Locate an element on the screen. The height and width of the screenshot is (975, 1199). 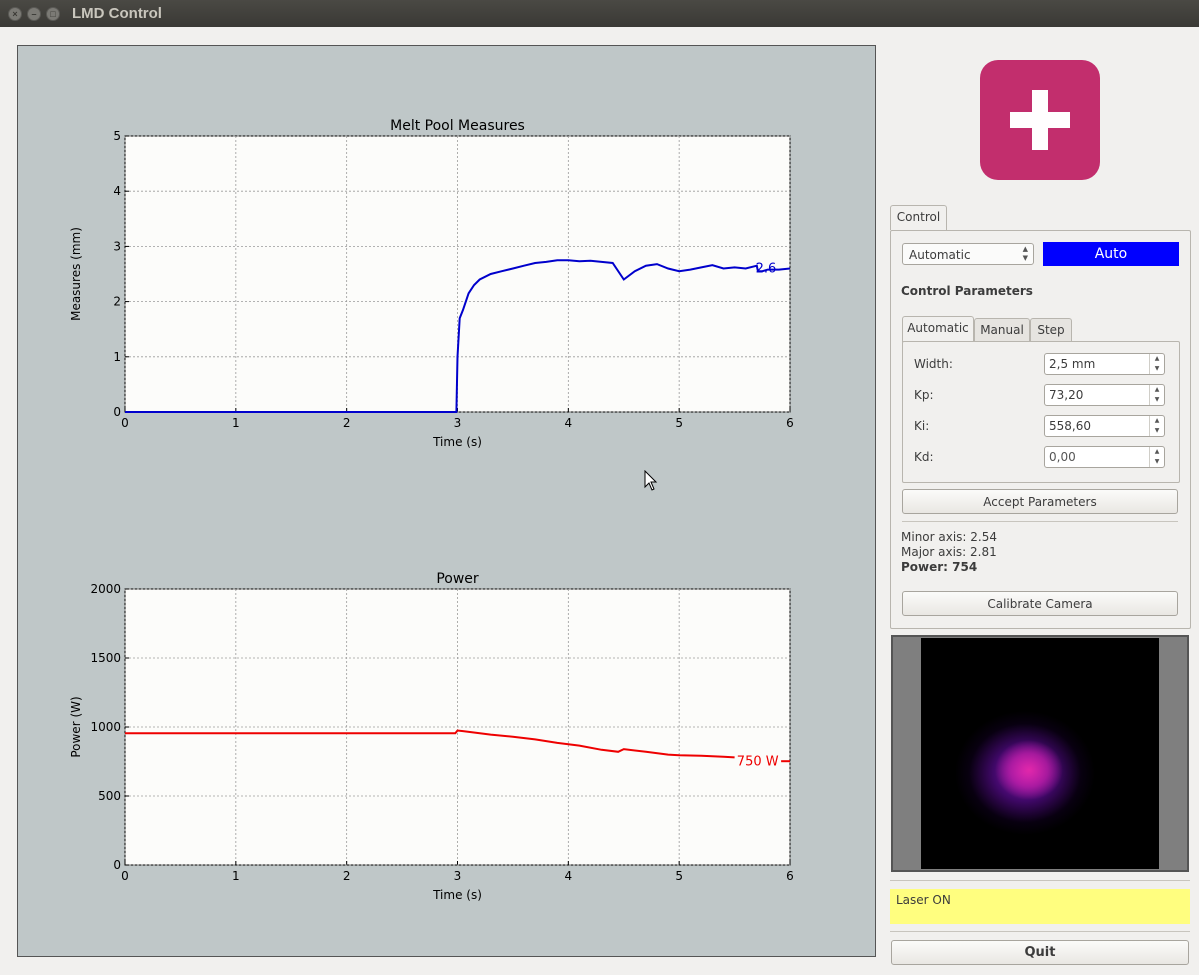
major-axis-readout: Major axis: 2.81 is located at coordinates (949, 552).